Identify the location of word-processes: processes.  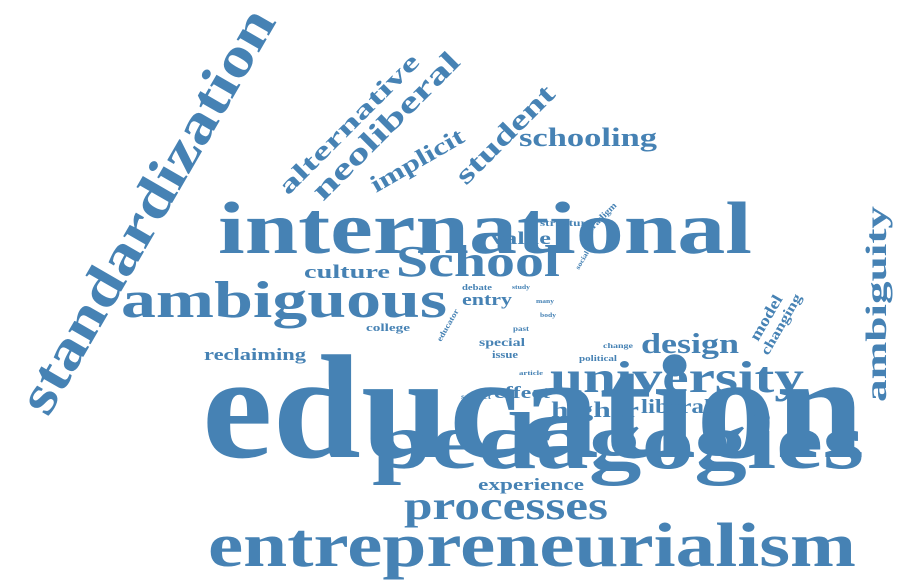
(506, 505).